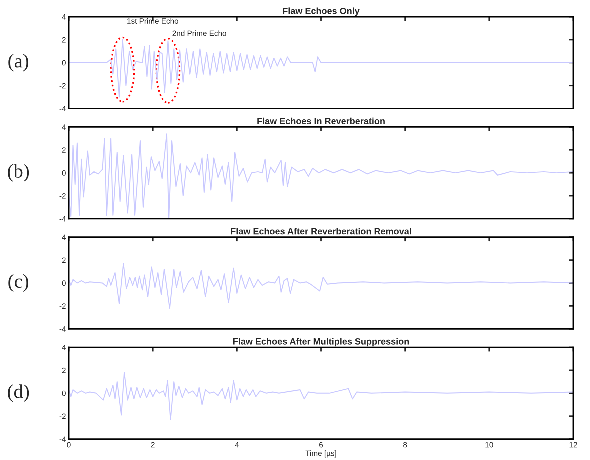 This screenshot has width=590, height=460. What do you see at coordinates (321, 121) in the screenshot?
I see `chart-title: Flaw Echoes In Reverberation` at bounding box center [321, 121].